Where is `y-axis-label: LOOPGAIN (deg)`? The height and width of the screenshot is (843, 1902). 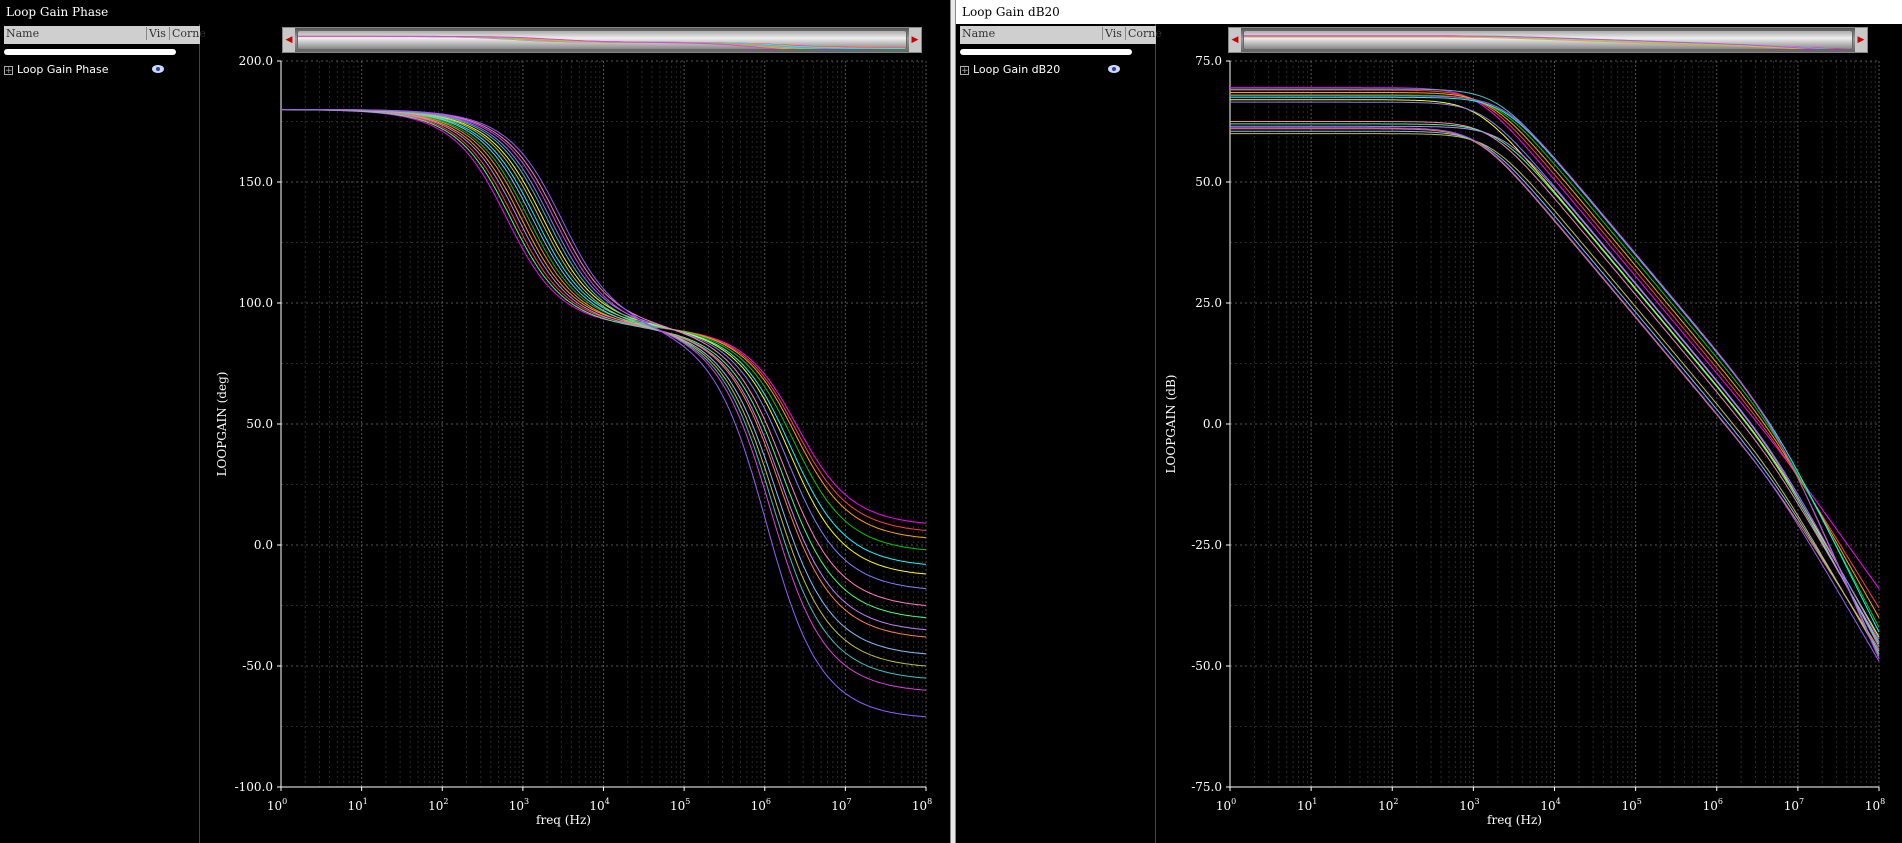
y-axis-label: LOOPGAIN (deg) is located at coordinates (222, 424).